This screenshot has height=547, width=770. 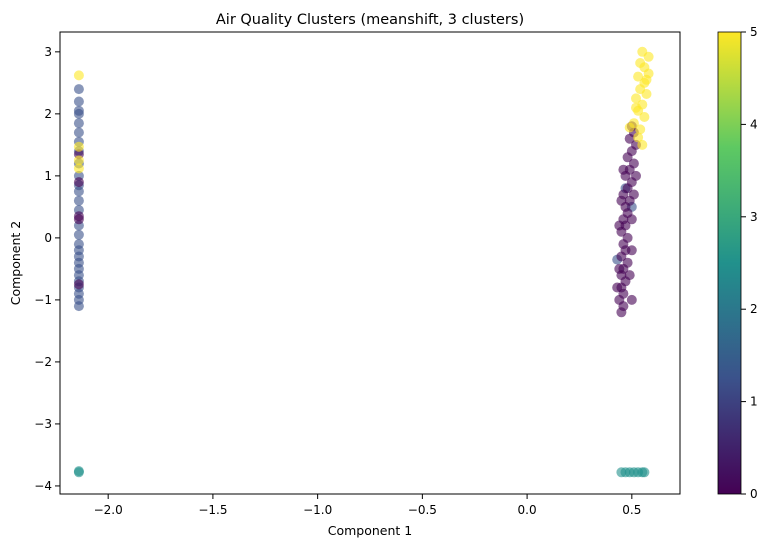 What do you see at coordinates (754, 124) in the screenshot?
I see `colorbar-tick-label: 4` at bounding box center [754, 124].